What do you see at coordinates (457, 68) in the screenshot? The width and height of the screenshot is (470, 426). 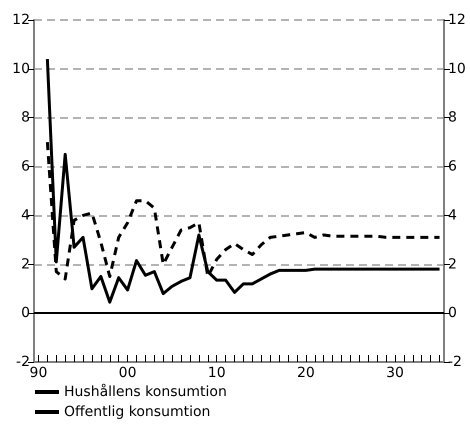 I see `y2-tick-label: 10` at bounding box center [457, 68].